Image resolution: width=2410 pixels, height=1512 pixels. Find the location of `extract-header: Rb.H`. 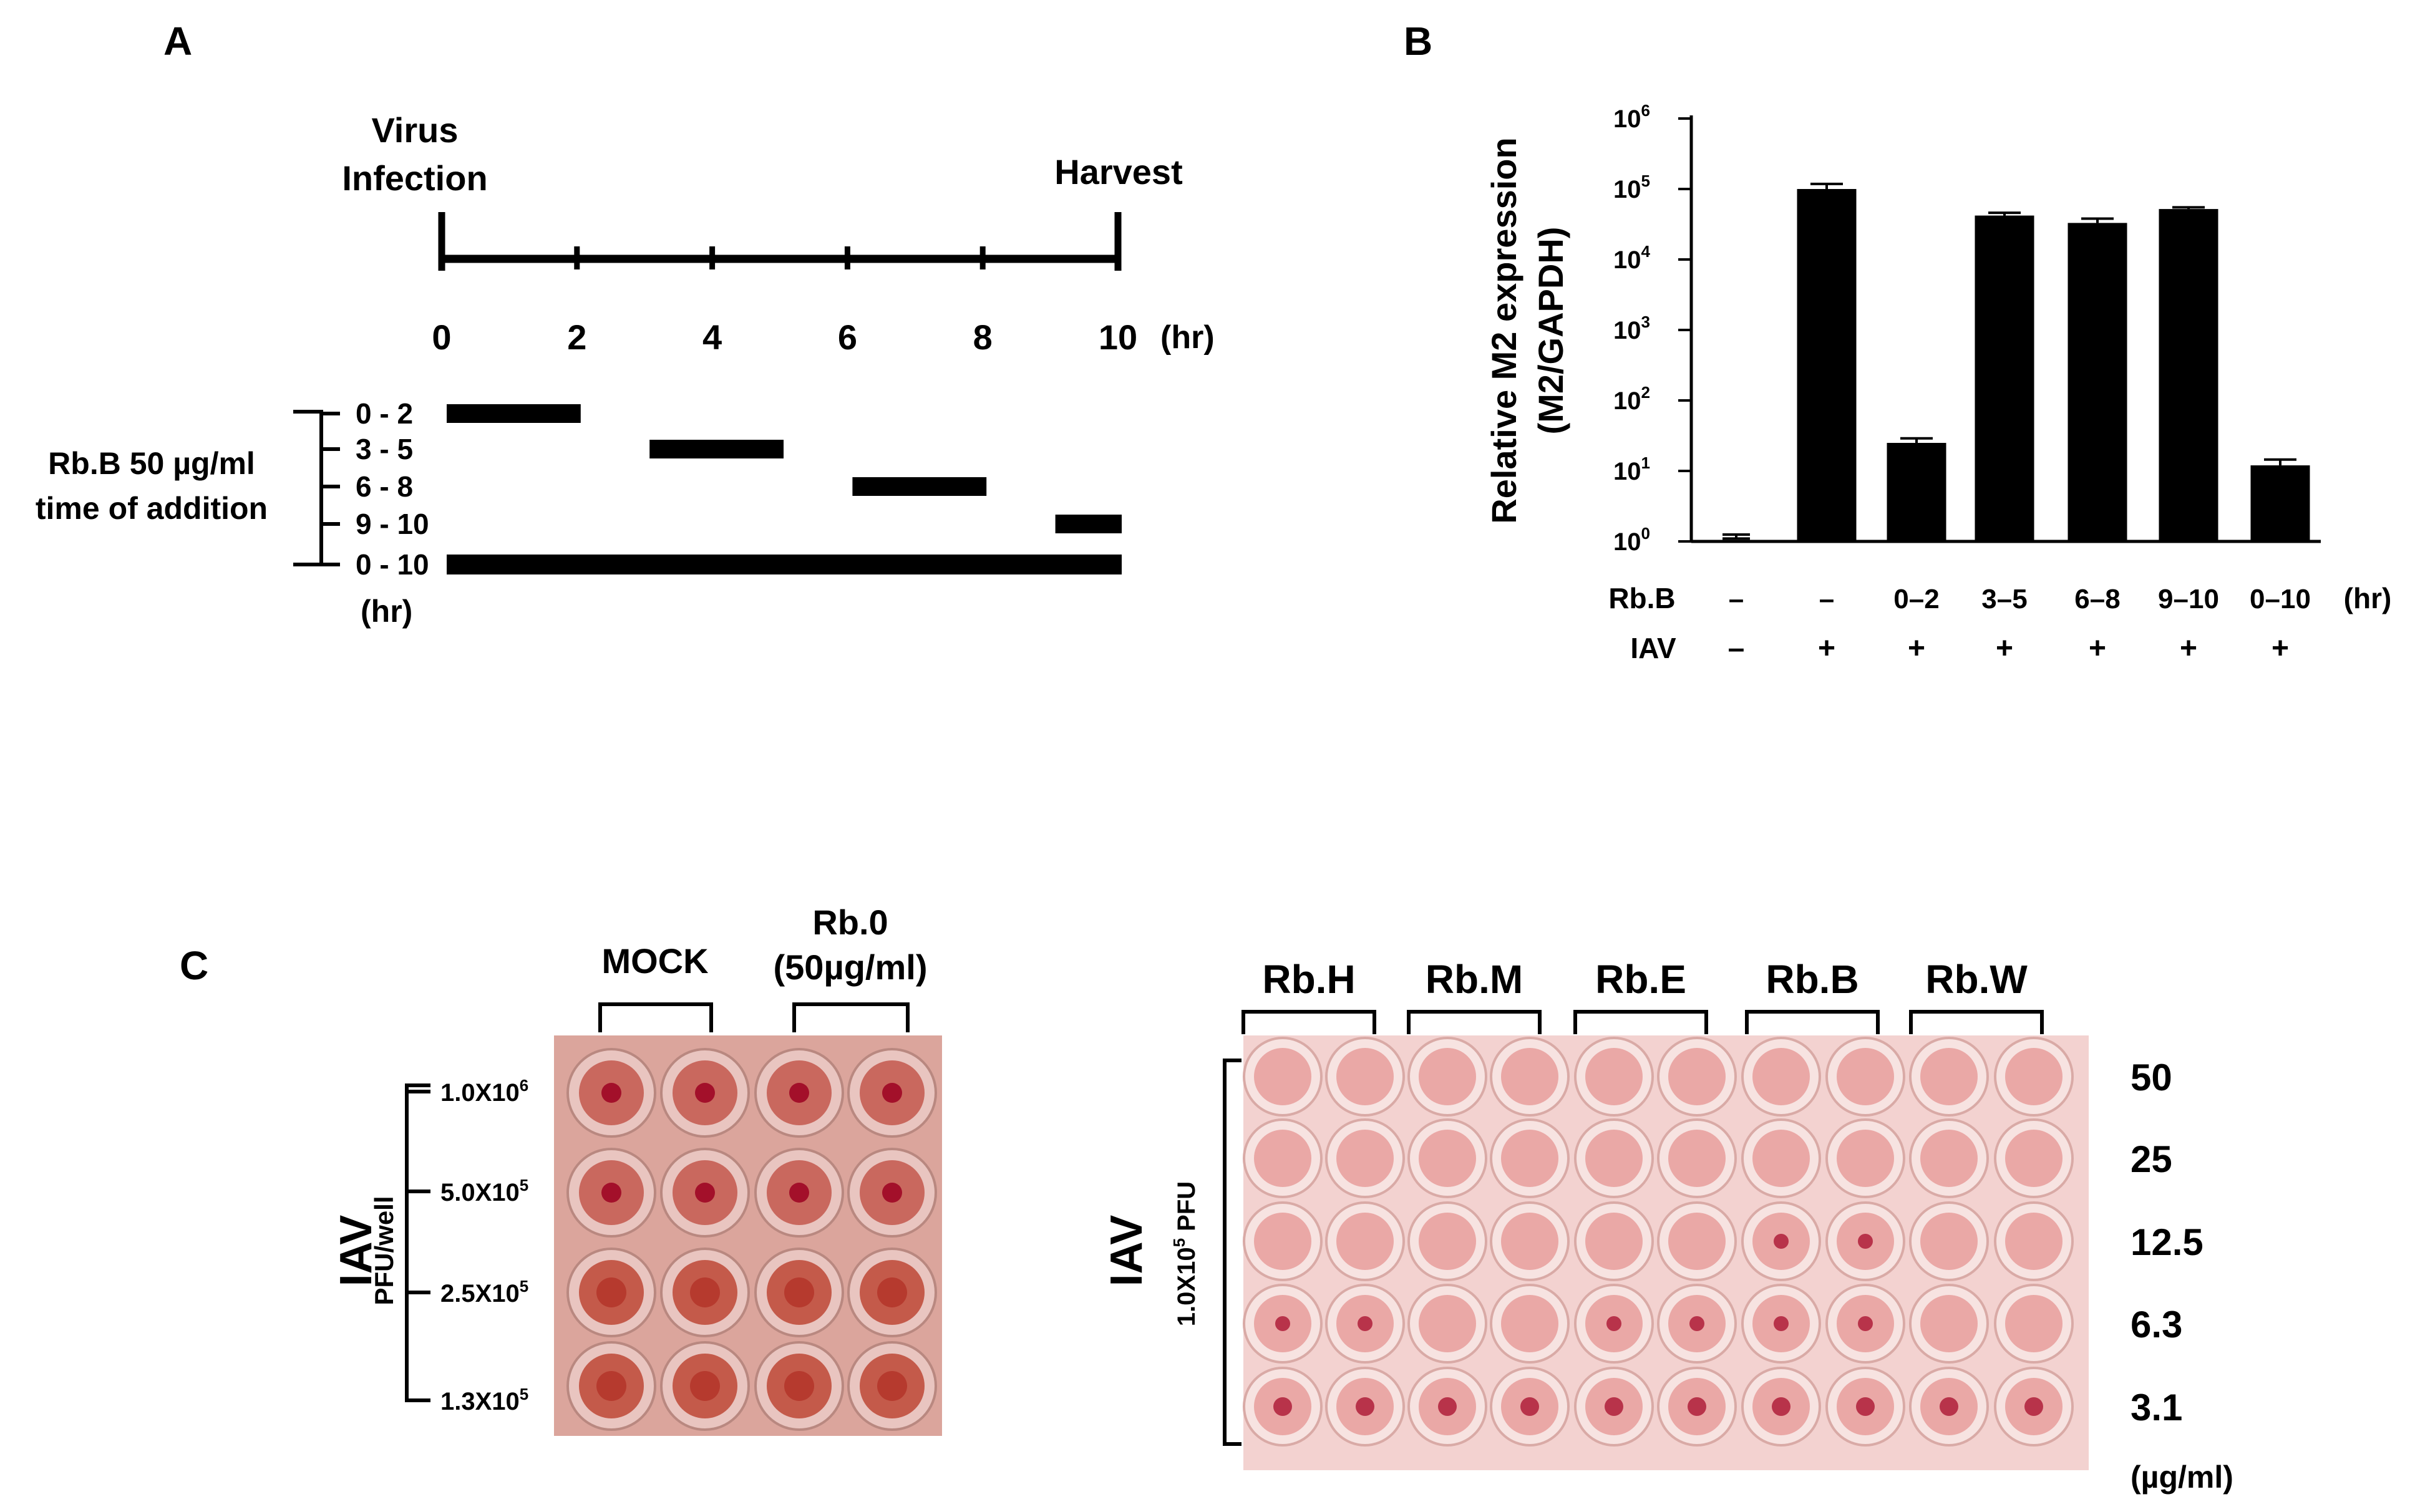

extract-header: Rb.H is located at coordinates (1309, 979).